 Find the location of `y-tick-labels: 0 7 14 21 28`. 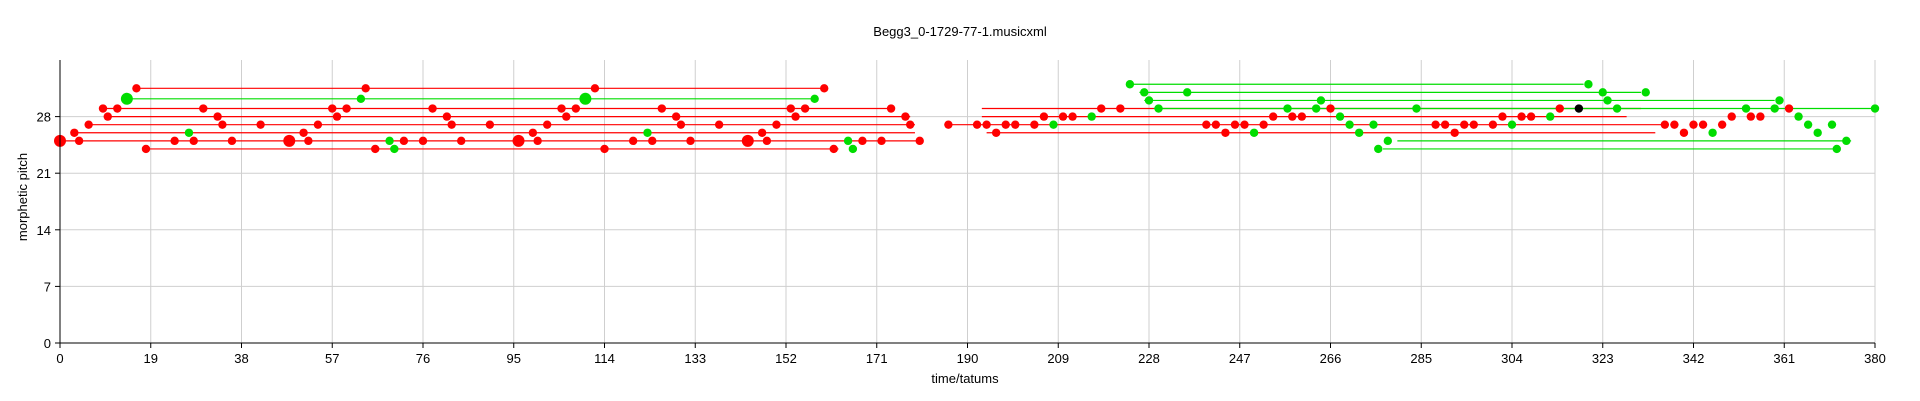

y-tick-labels: 0 7 14 21 28 is located at coordinates (44, 230).